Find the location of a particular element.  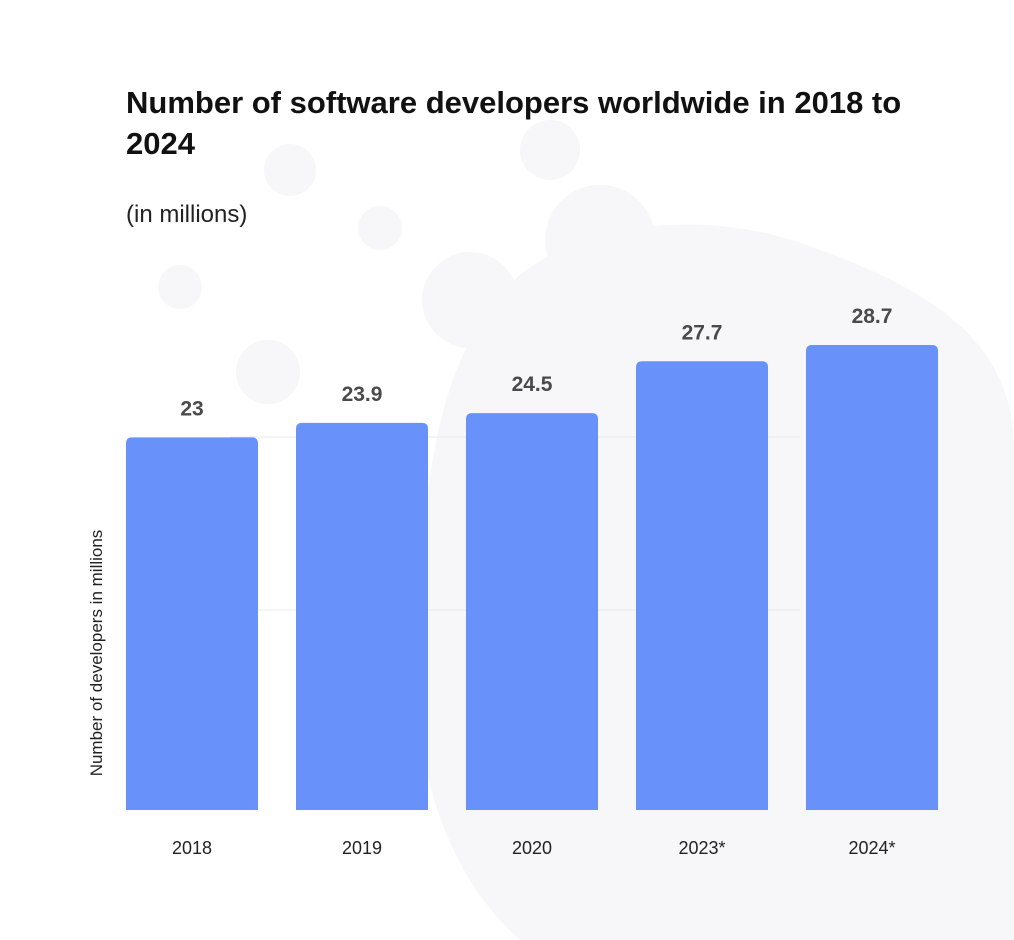

bar-2019 is located at coordinates (362, 616).